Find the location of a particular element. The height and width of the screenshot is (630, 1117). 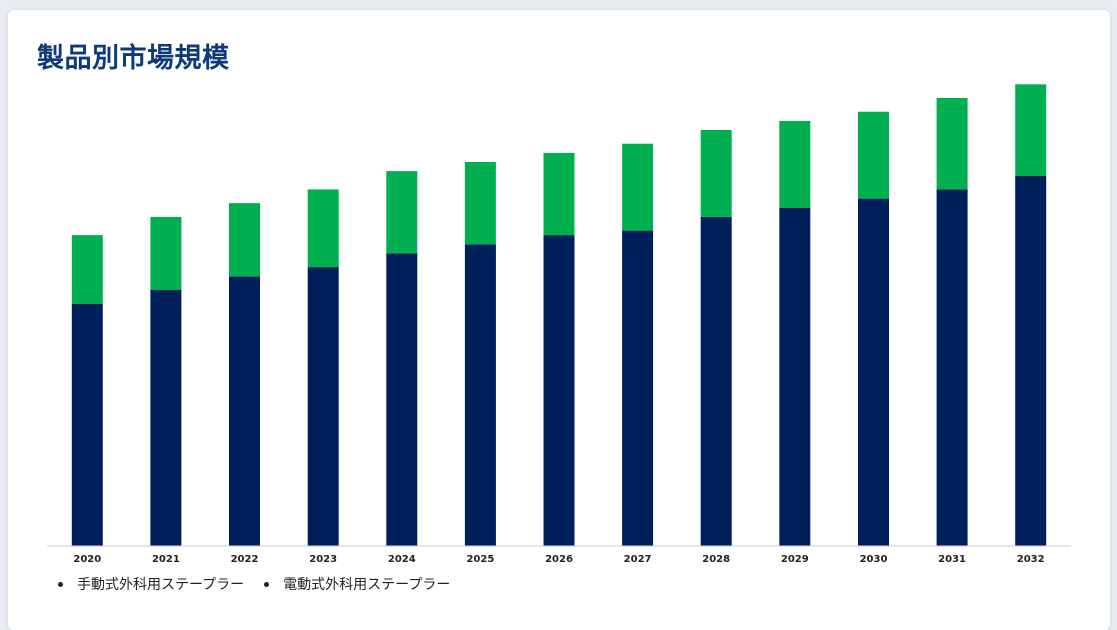

x-tick-label-2026: 2026 is located at coordinates (559, 559).